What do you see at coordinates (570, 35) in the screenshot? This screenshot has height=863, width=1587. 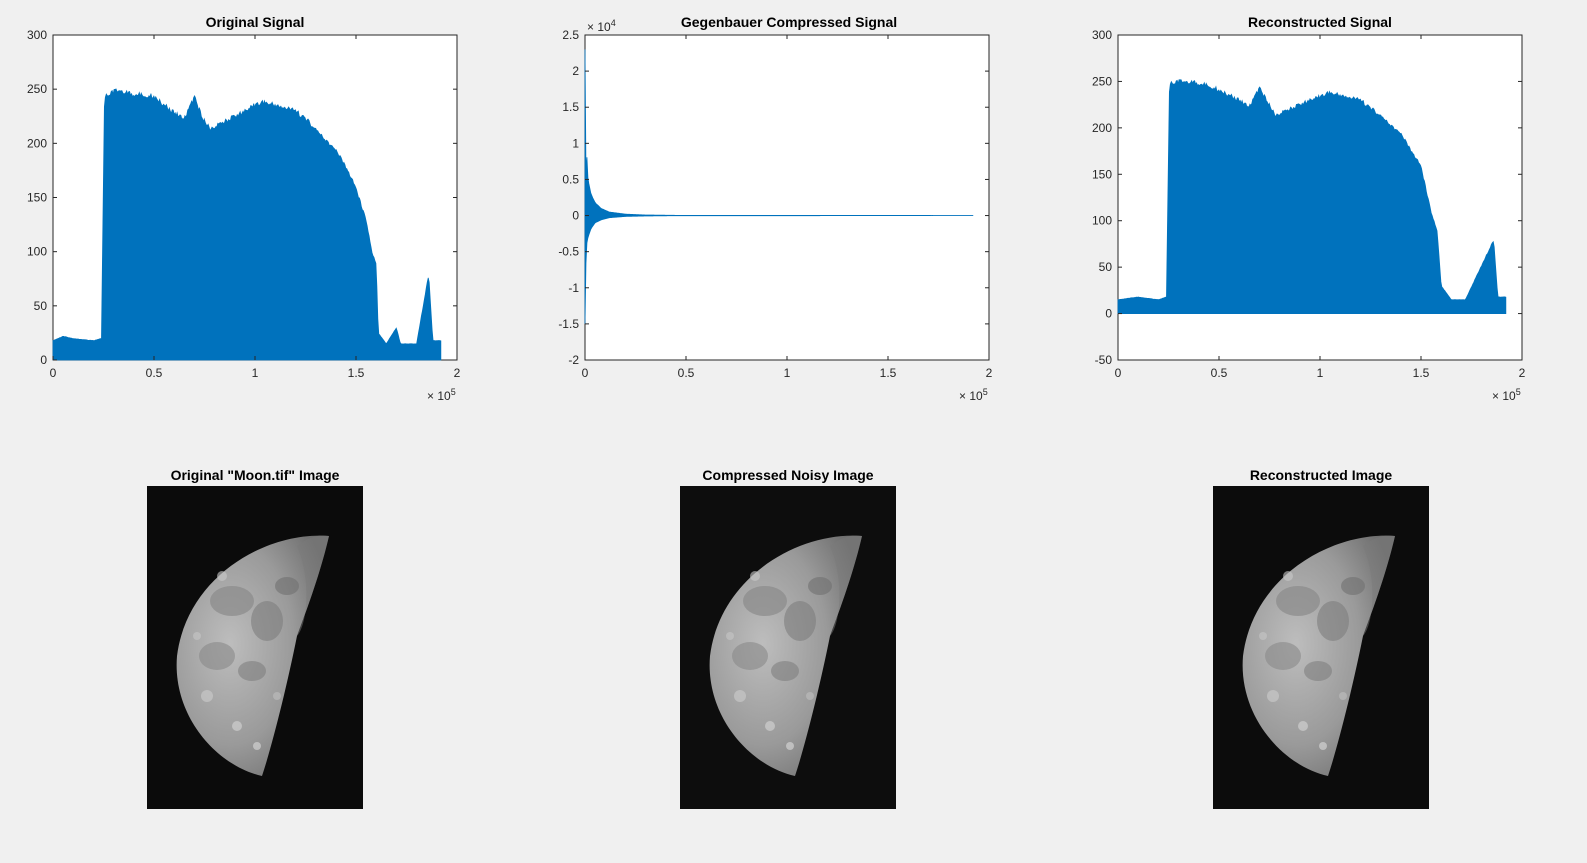 I see `y-tick-label: 2.5` at bounding box center [570, 35].